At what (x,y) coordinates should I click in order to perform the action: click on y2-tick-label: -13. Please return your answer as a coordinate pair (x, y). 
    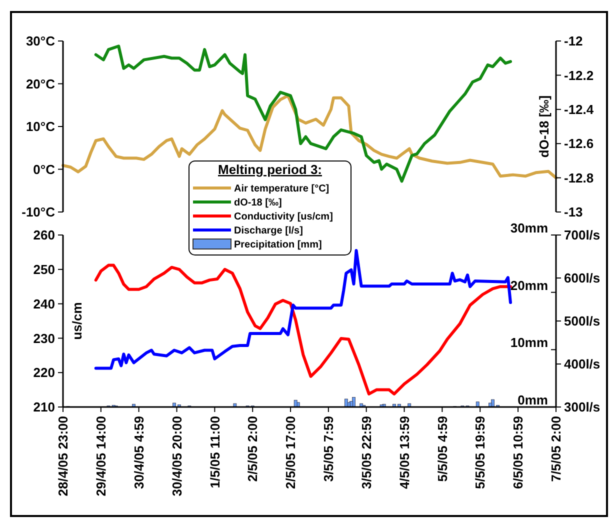
    Looking at the image, I should click on (573, 212).